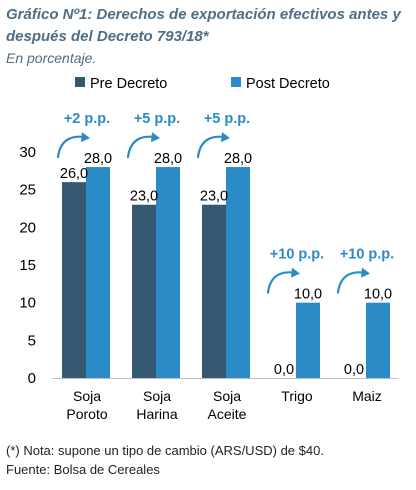 This screenshot has height=490, width=416. What do you see at coordinates (128, 84) in the screenshot?
I see `legend-label-pre: Pre Decreto` at bounding box center [128, 84].